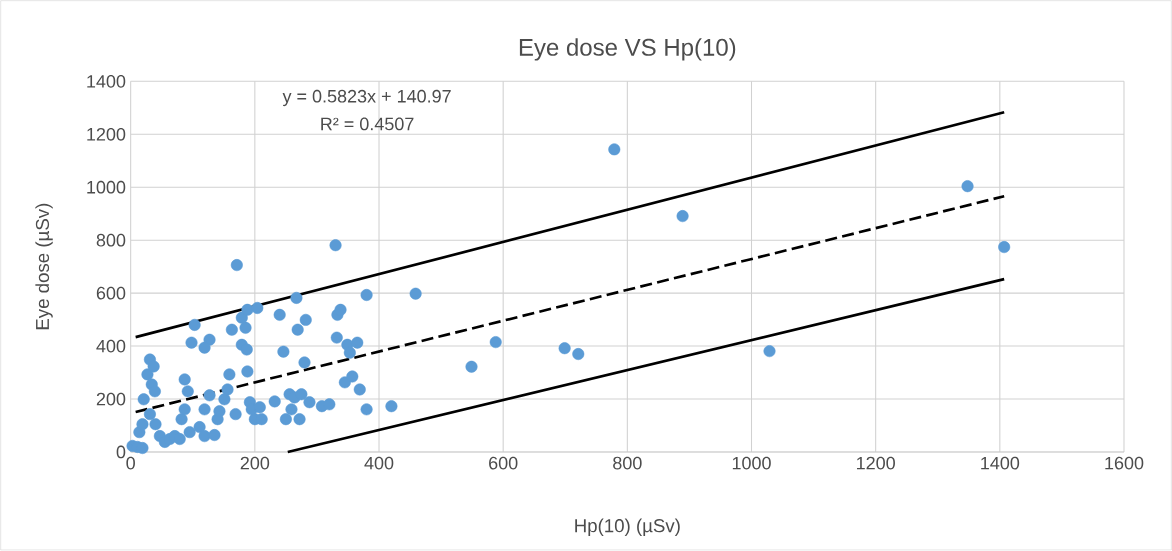  What do you see at coordinates (503, 463) in the screenshot?
I see `x-tick-label: 600` at bounding box center [503, 463].